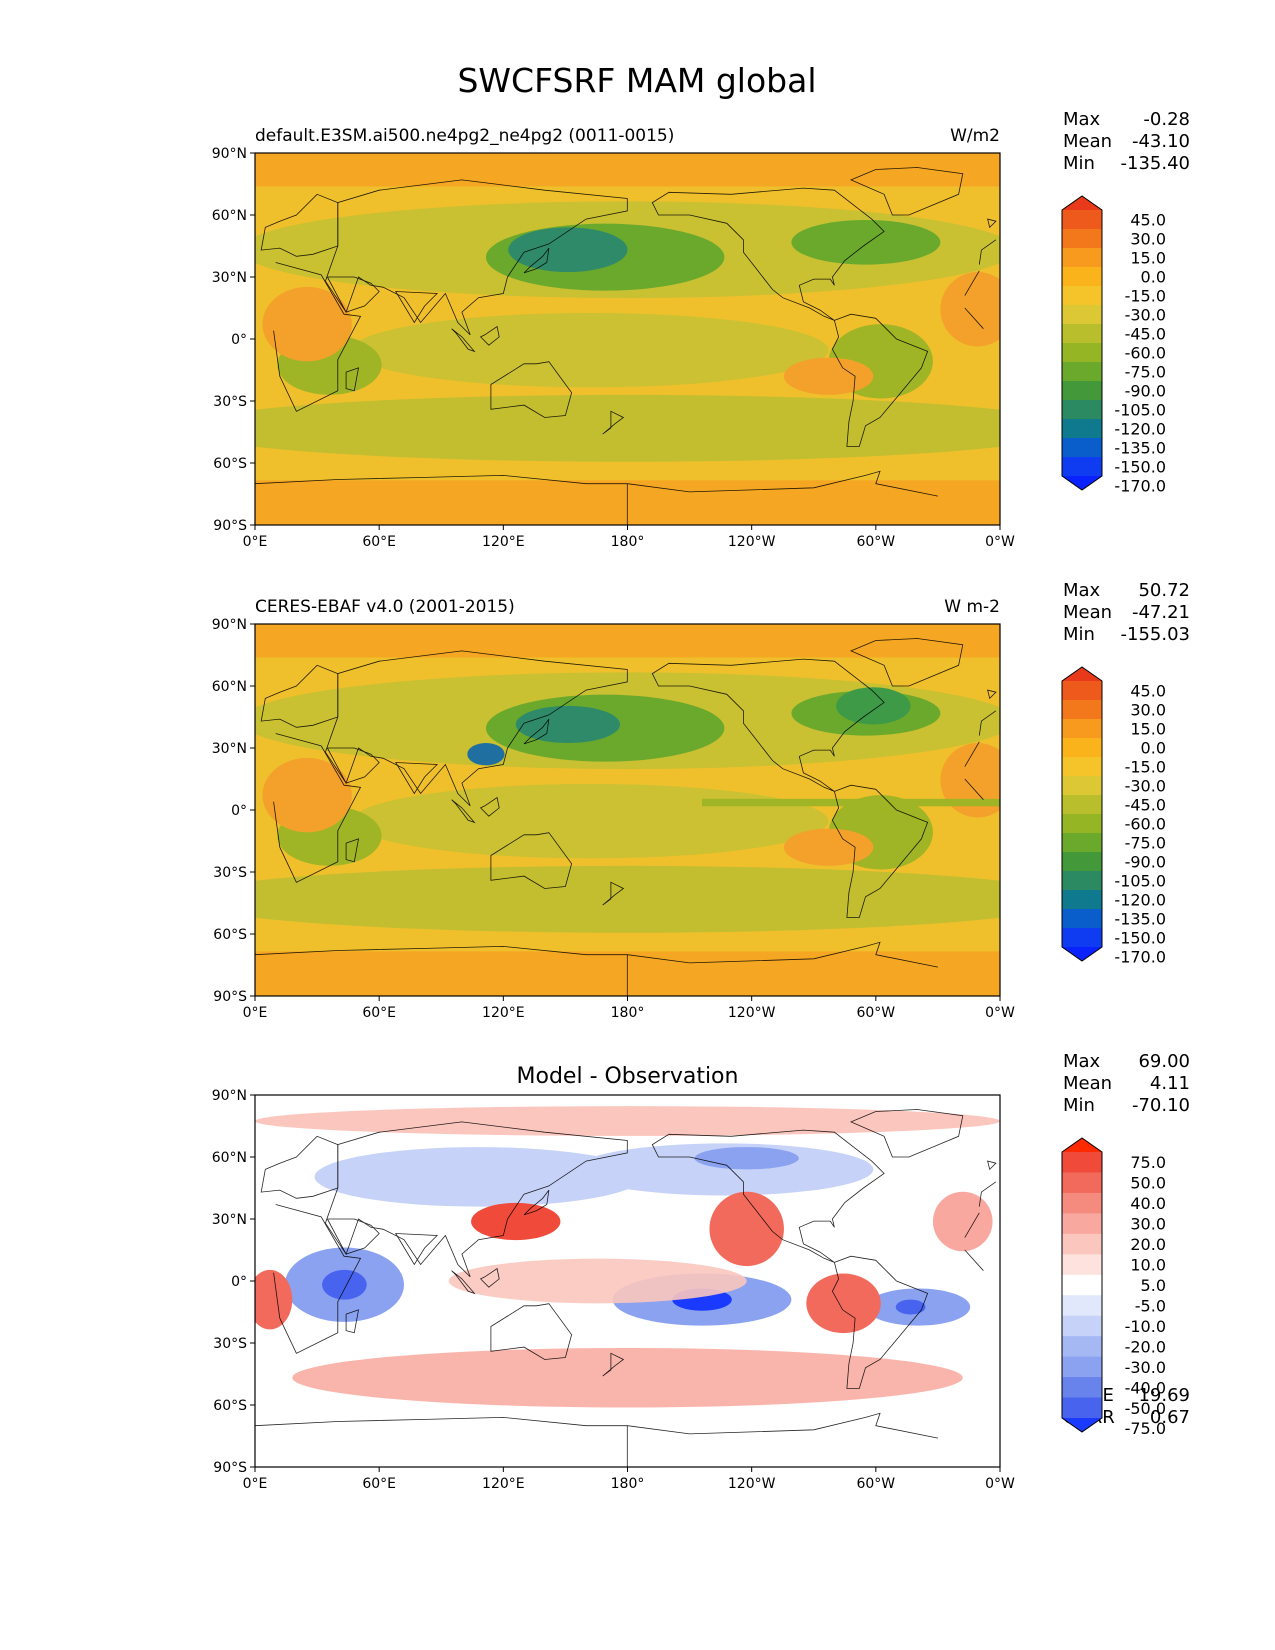 The height and width of the screenshot is (1650, 1275). I want to click on stat-label-min: Min, so click(1079, 163).